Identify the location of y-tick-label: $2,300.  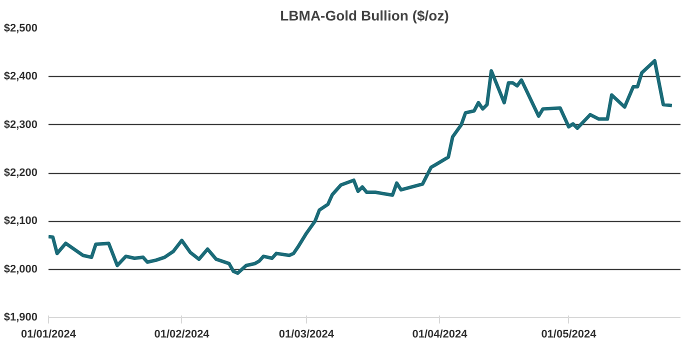
(21, 124).